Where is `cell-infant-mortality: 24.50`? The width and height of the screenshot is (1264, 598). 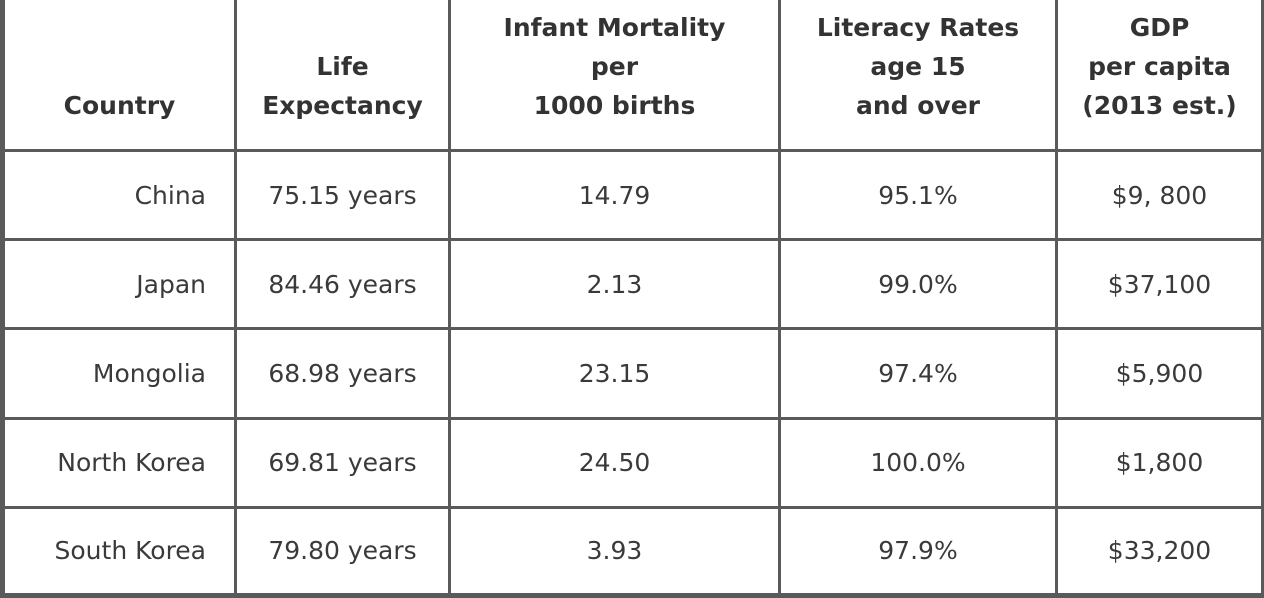
cell-infant-mortality: 24.50 is located at coordinates (616, 464).